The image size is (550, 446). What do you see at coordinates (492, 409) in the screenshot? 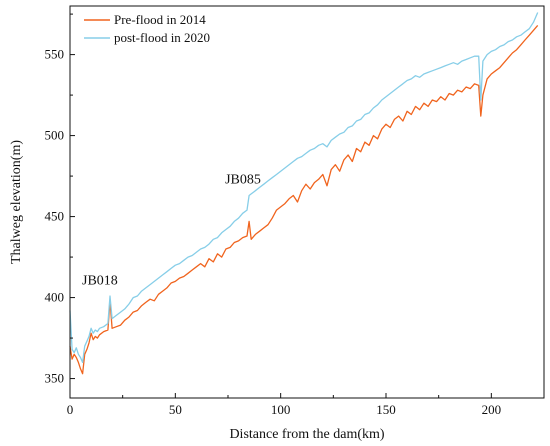
I see `x-tick-label: 200` at bounding box center [492, 409].